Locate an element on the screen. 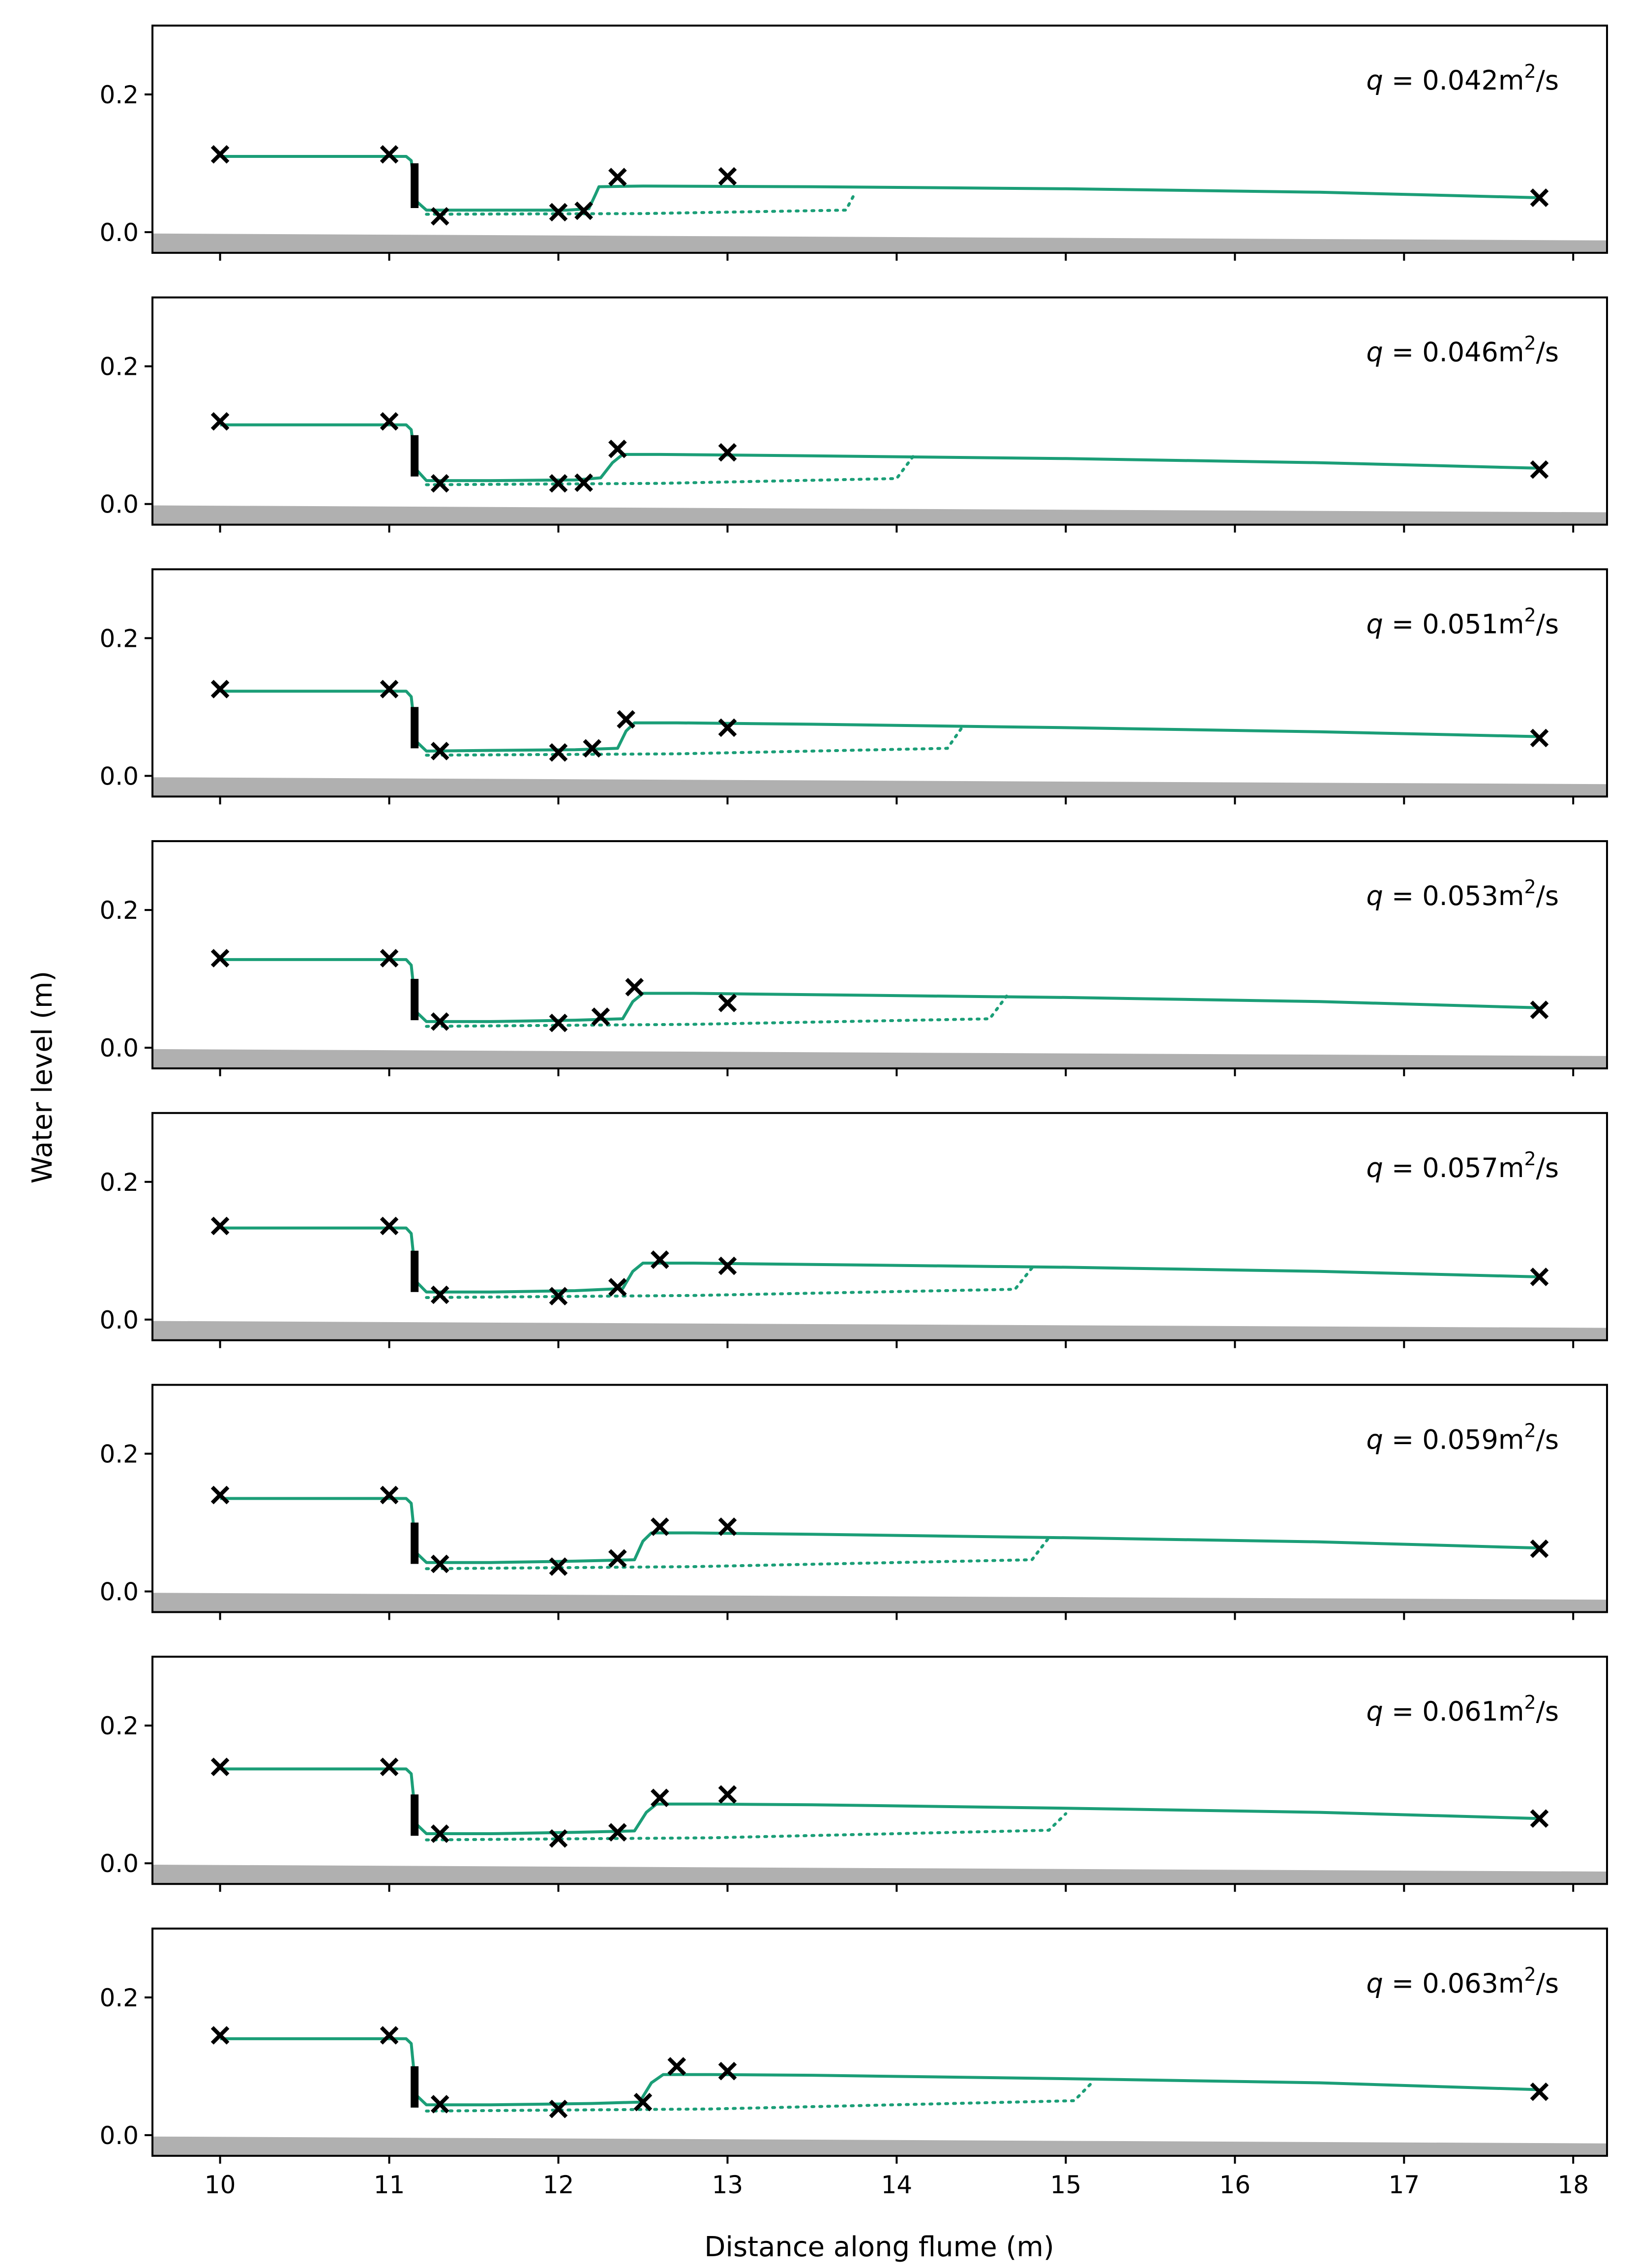 Image resolution: width=1638 pixels, height=2268 pixels. panel-3: 0.0 0.2 q = 0.051m2/s is located at coordinates (853, 686).